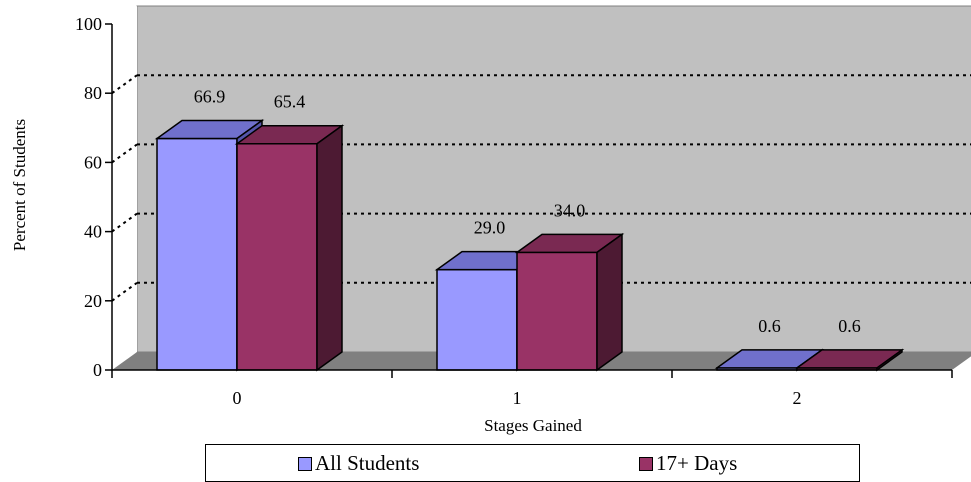 This screenshot has width=971, height=482. What do you see at coordinates (93, 232) in the screenshot?
I see `y-tick-label: 40` at bounding box center [93, 232].